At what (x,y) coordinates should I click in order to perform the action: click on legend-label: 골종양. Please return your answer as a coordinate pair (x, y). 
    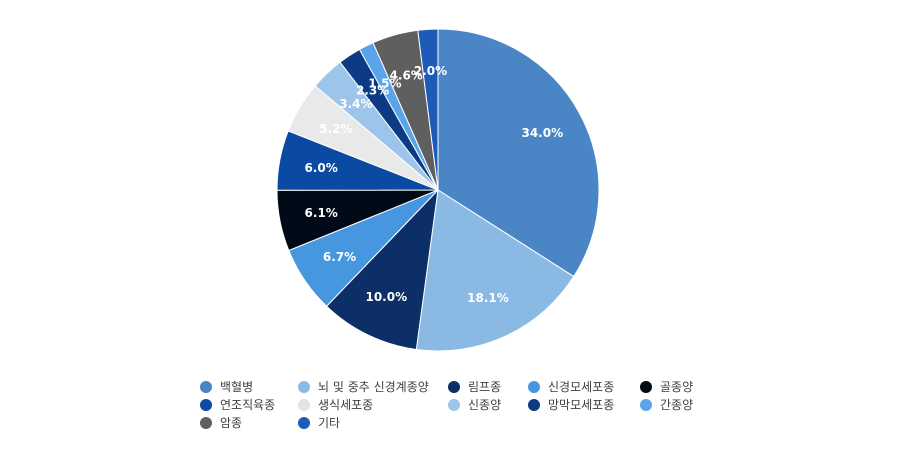
    Looking at the image, I should click on (677, 387).